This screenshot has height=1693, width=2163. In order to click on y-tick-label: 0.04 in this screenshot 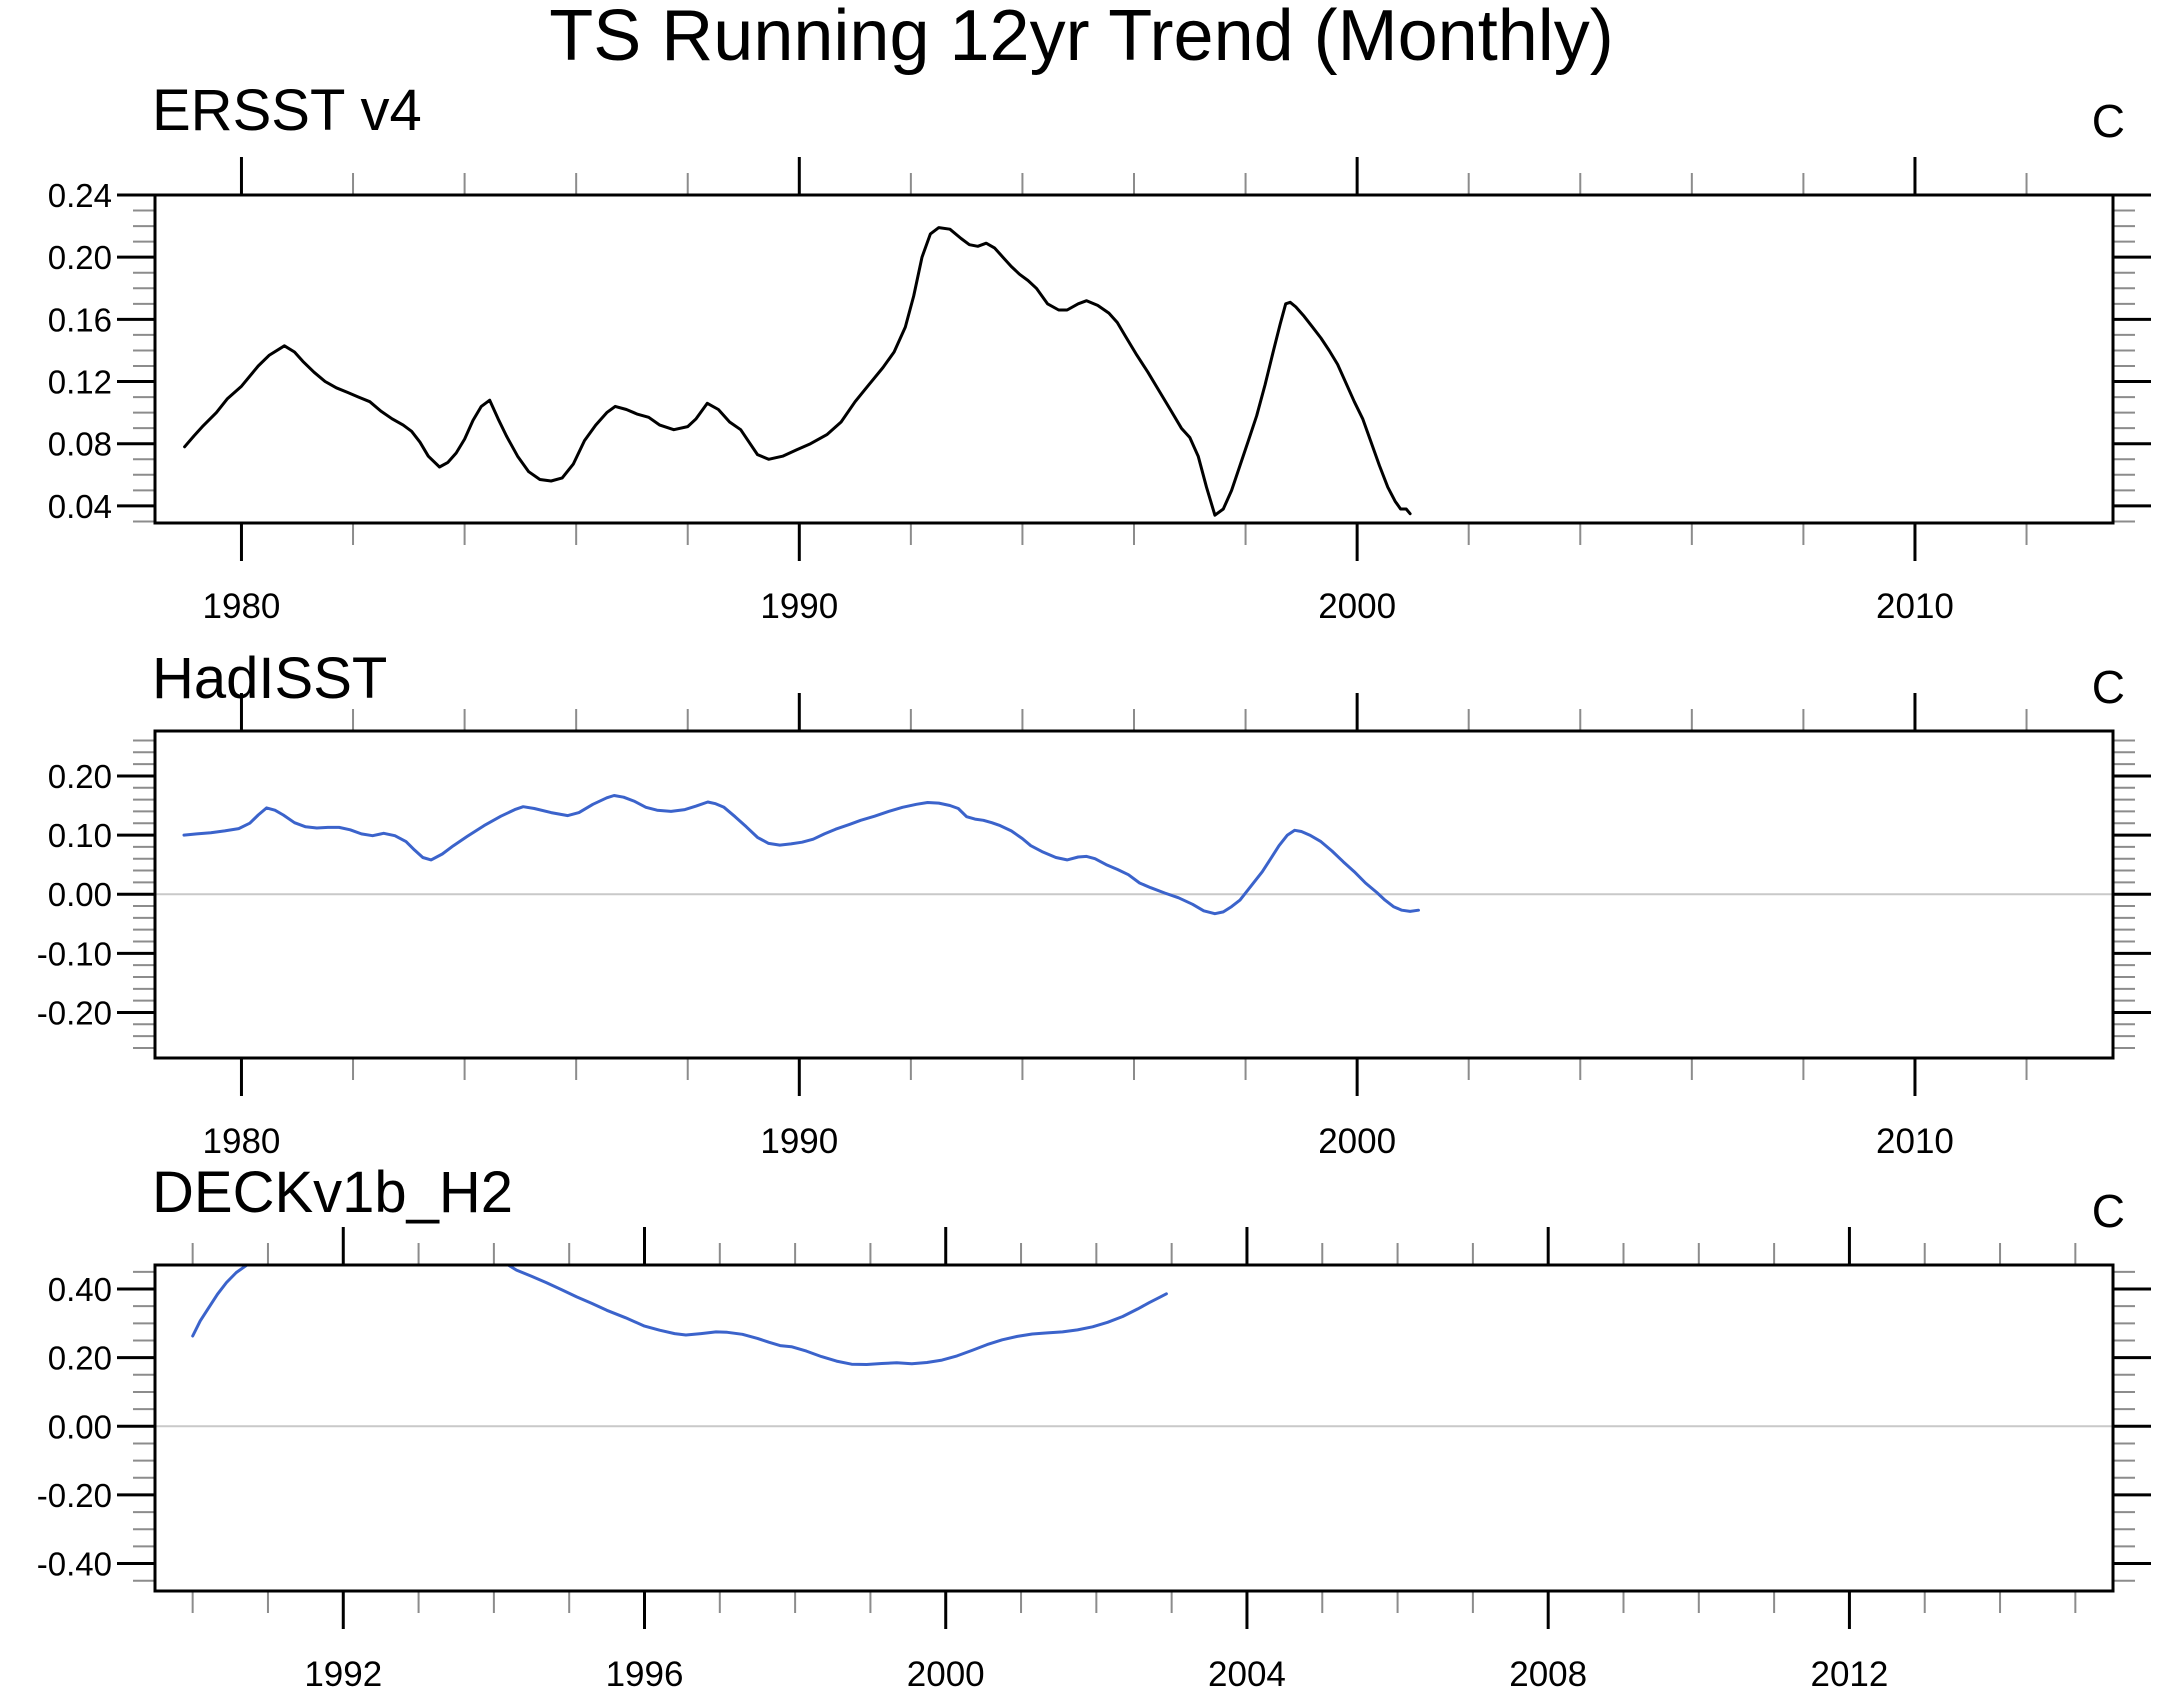, I will do `click(80, 506)`.